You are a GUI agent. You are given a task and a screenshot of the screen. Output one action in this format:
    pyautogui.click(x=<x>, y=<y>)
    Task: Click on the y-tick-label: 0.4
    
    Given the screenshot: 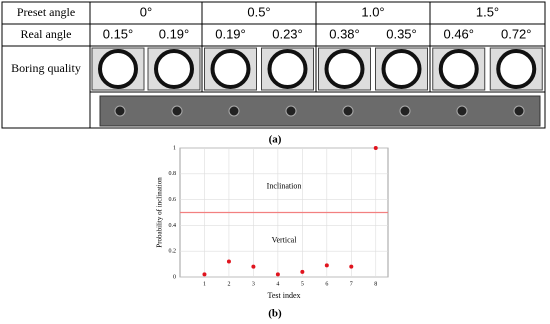 What is the action you would take?
    pyautogui.click(x=173, y=226)
    